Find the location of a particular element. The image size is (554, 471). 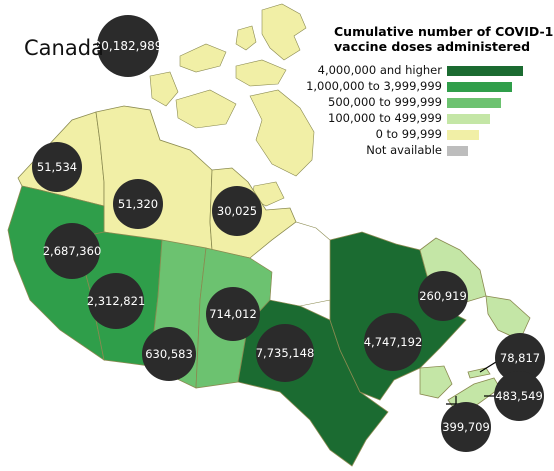

hudson-bay is located at coordinates (290, 264).